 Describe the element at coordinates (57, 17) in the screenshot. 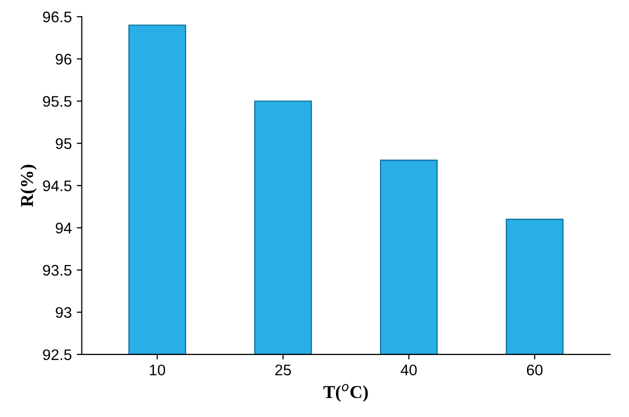

I see `y-tick-label: 96.5` at that location.